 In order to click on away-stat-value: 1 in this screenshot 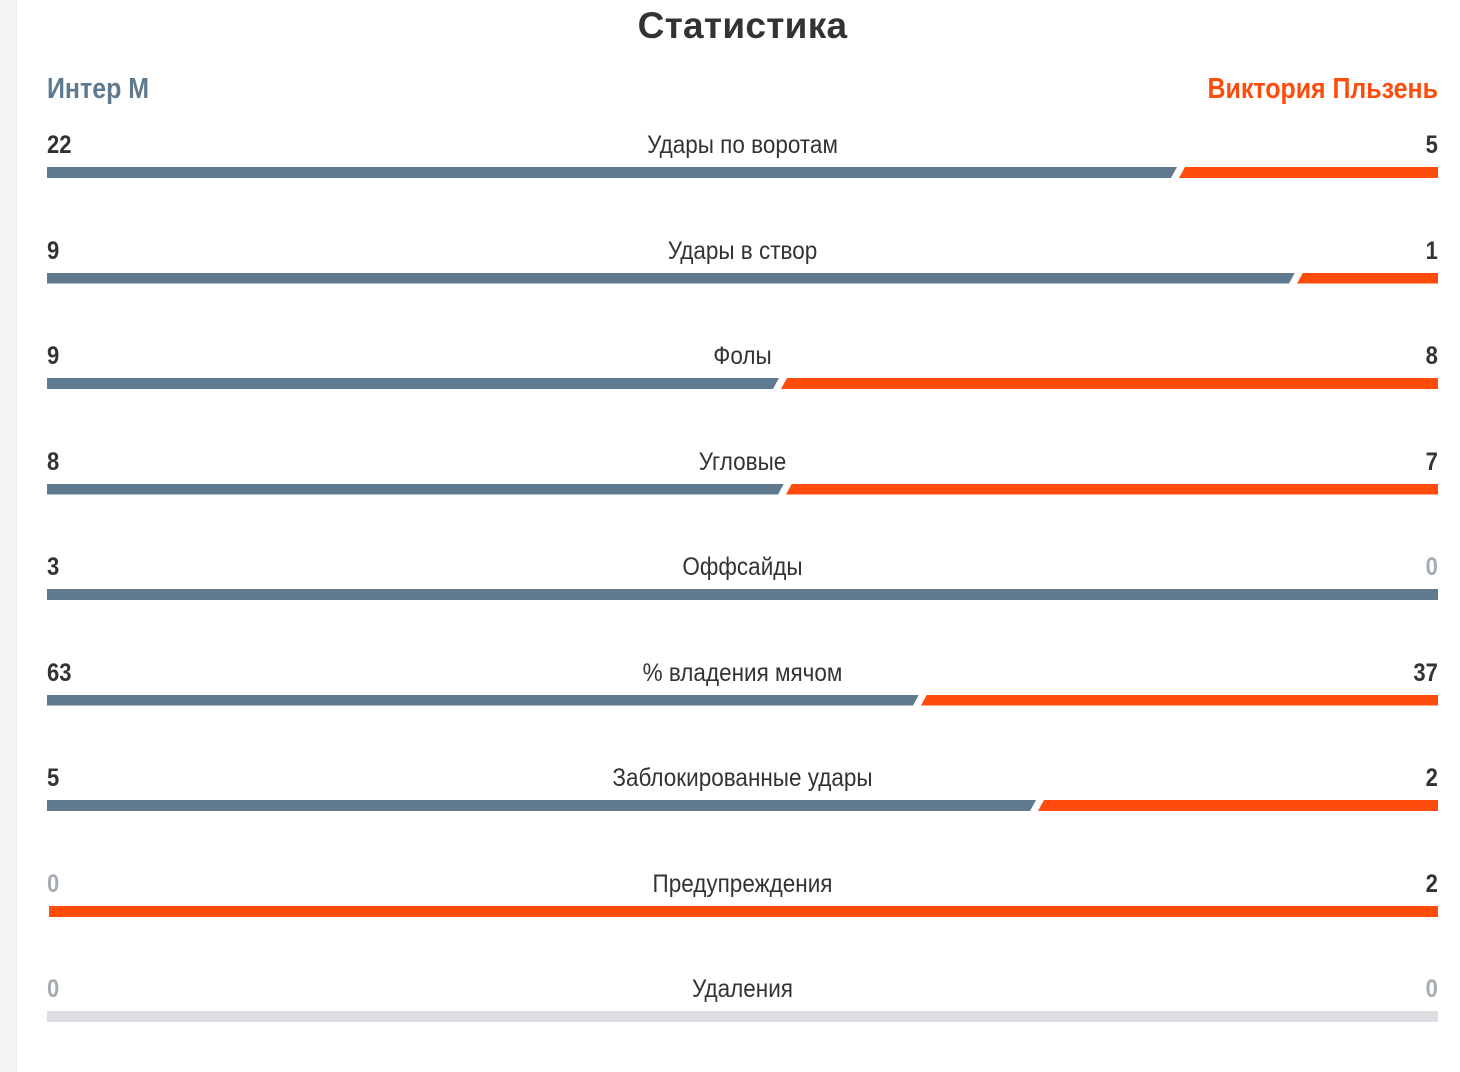, I will do `click(1431, 250)`.